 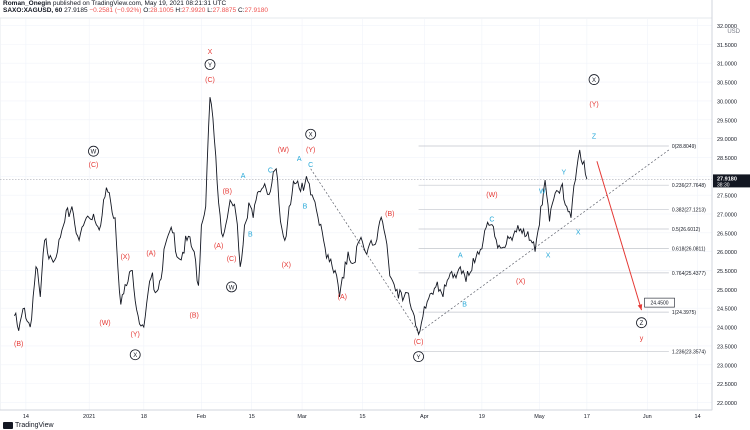 What do you see at coordinates (727, 234) in the screenshot?
I see `y-tick-label: 26.5000` at bounding box center [727, 234].